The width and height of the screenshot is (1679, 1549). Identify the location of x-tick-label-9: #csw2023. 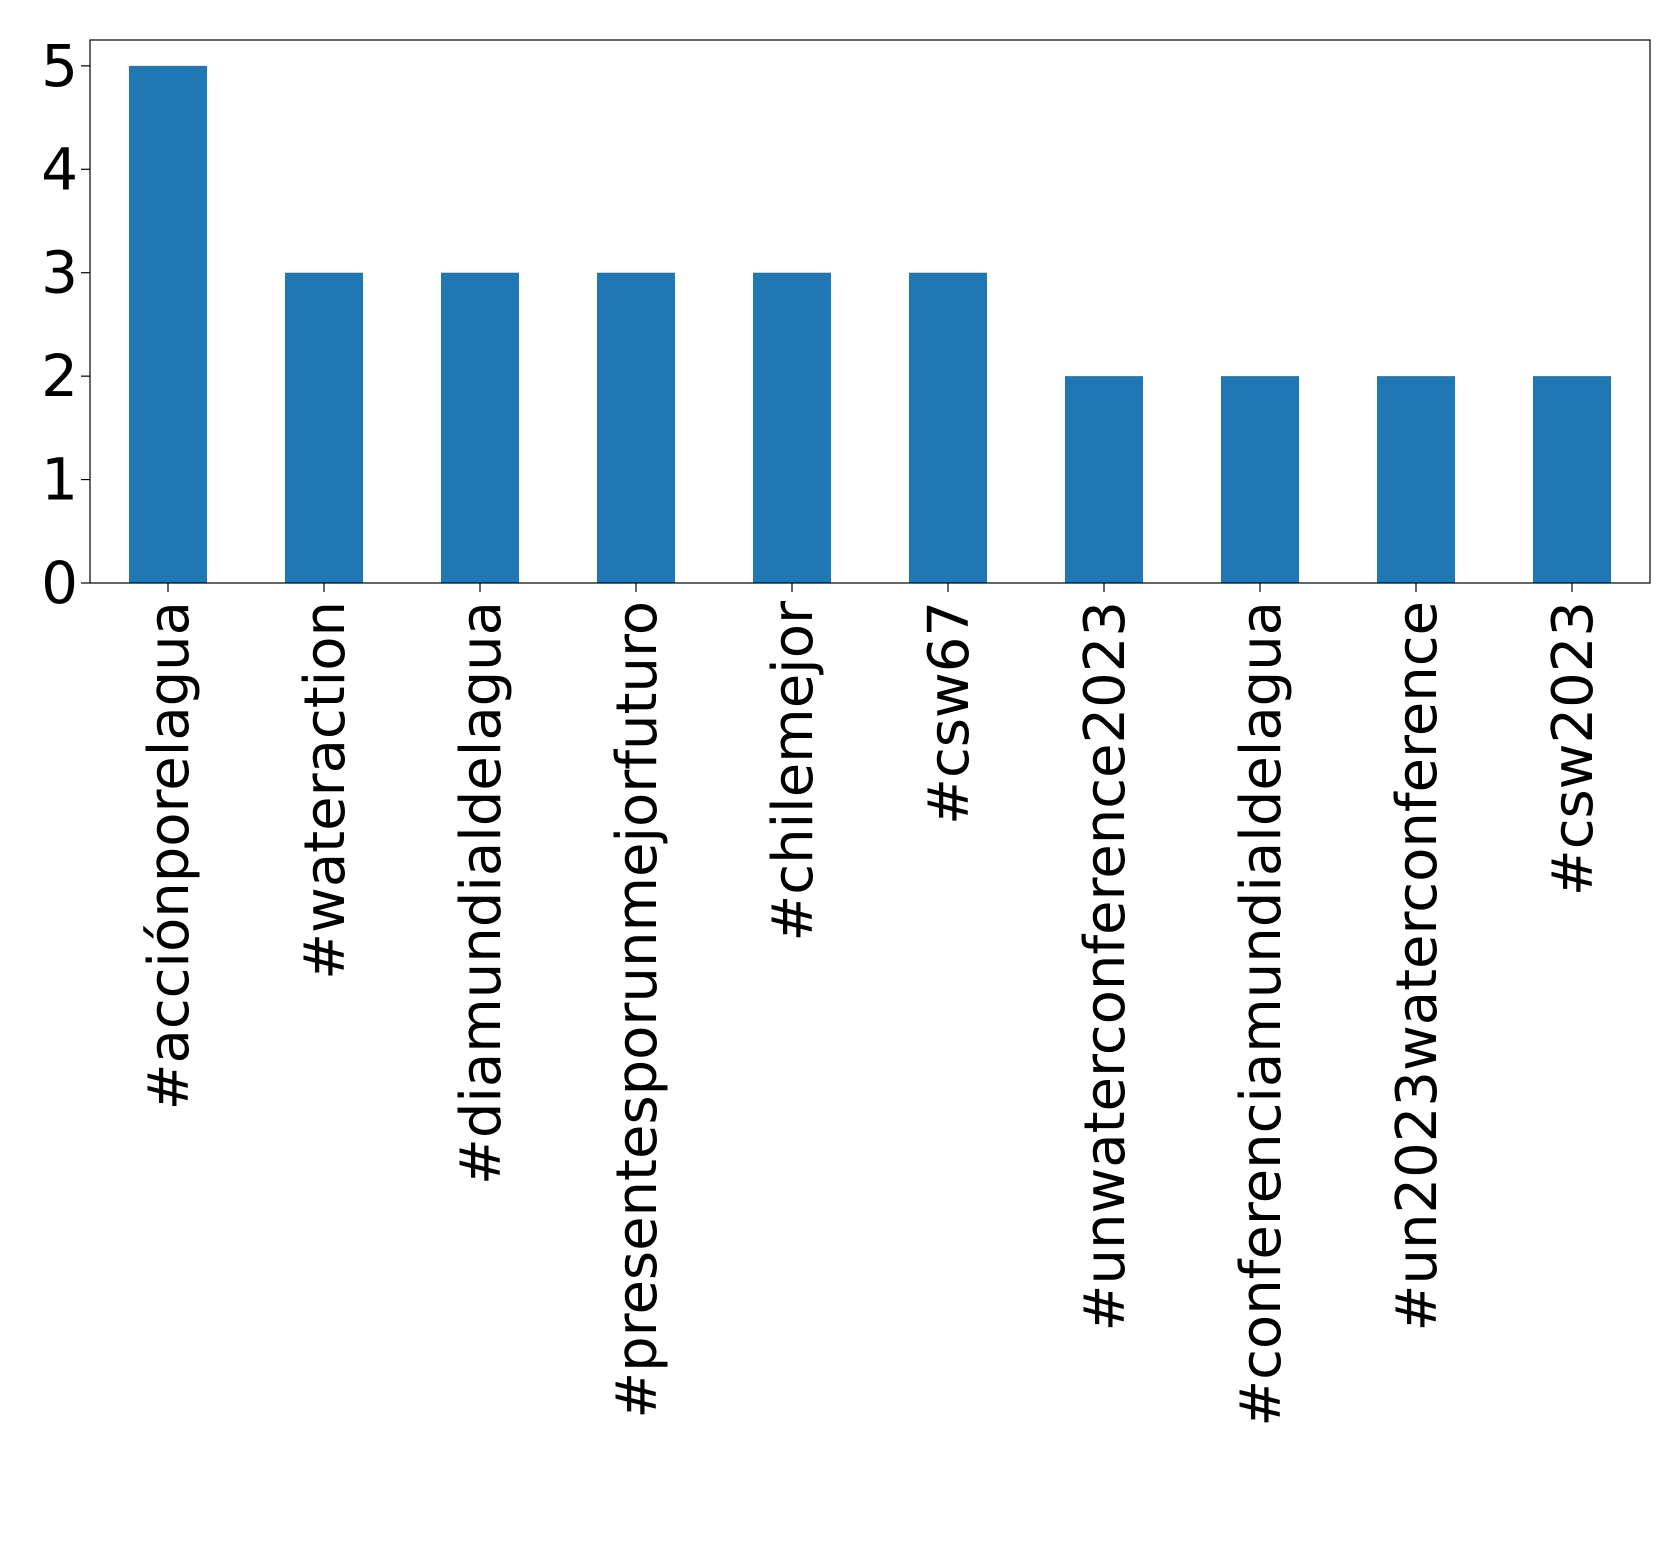
(1573, 748).